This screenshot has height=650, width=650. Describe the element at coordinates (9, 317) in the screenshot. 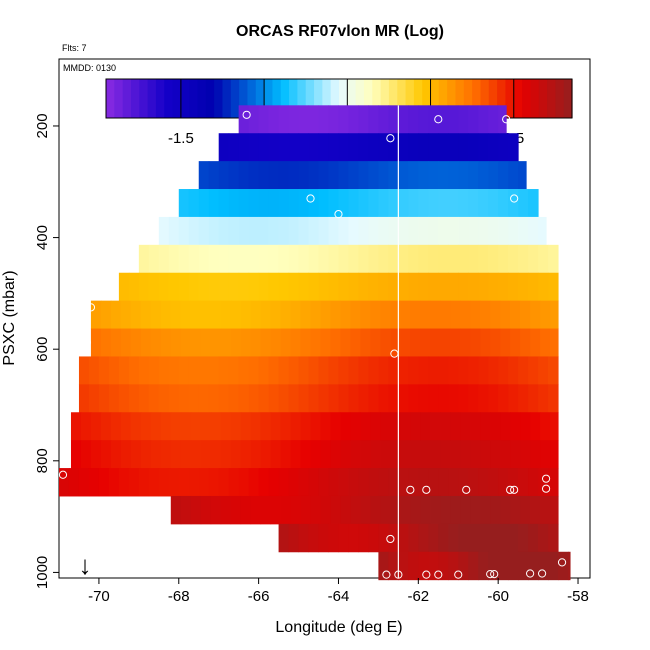

I see `y-axis-label: PSXC (mbar)` at that location.